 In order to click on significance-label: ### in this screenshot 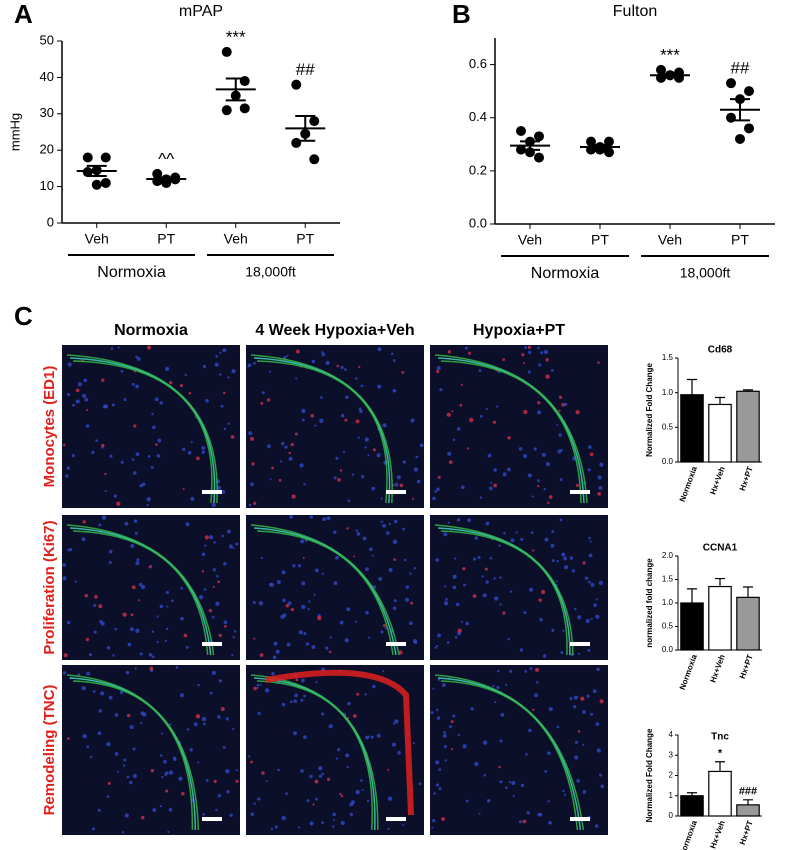, I will do `click(748, 792)`.